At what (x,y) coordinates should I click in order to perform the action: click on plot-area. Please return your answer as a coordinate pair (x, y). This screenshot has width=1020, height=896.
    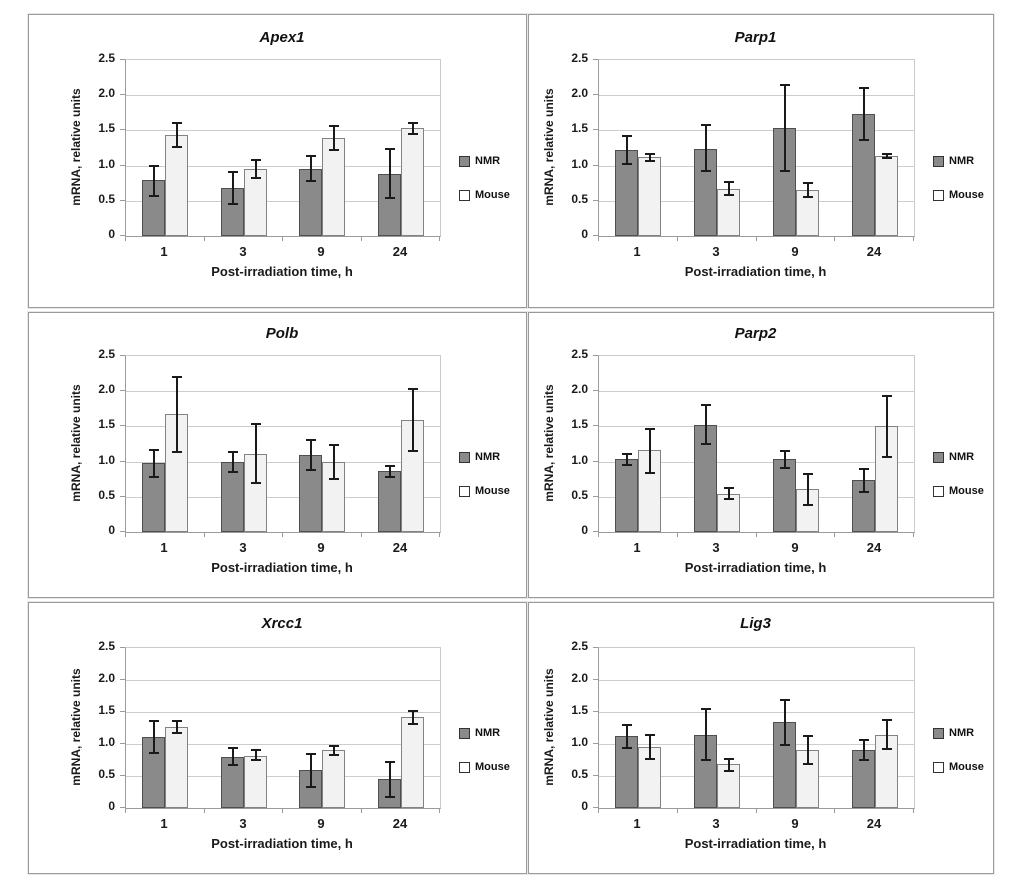
    Looking at the image, I should click on (283, 148).